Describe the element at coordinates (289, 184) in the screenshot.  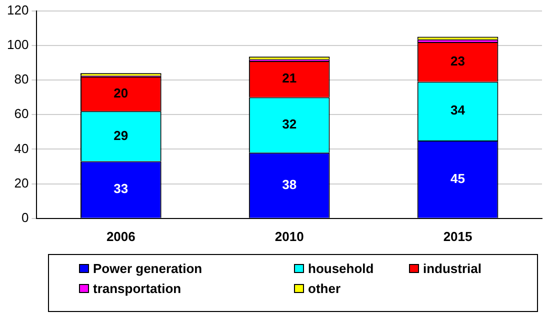
I see `data-label: 38` at that location.